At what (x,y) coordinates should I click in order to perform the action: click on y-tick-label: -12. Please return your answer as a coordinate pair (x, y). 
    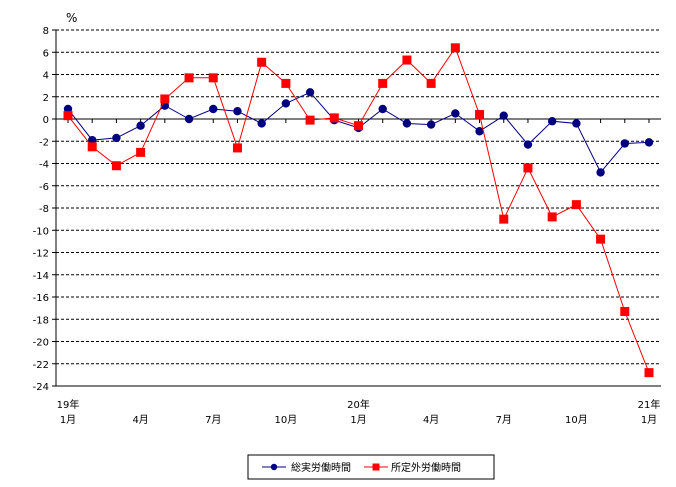
    Looking at the image, I should click on (41, 254).